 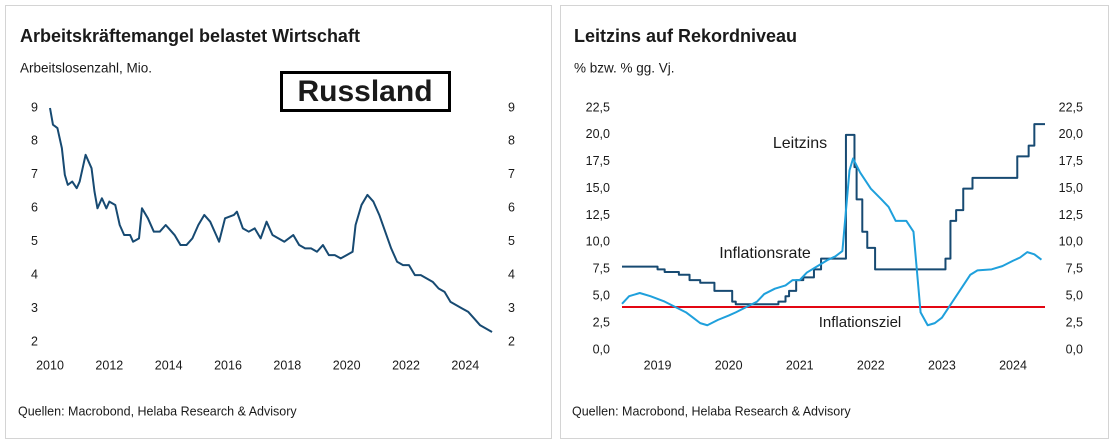 What do you see at coordinates (1071, 107) in the screenshot?
I see `y2-tick-label: 22,5` at bounding box center [1071, 107].